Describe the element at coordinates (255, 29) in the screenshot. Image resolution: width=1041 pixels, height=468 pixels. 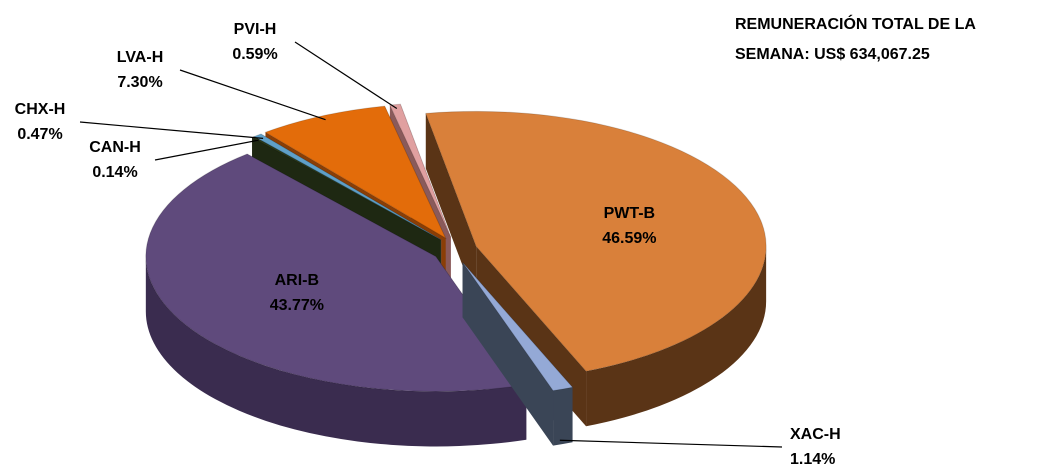
I see `data-label-name: PVI-H` at that location.